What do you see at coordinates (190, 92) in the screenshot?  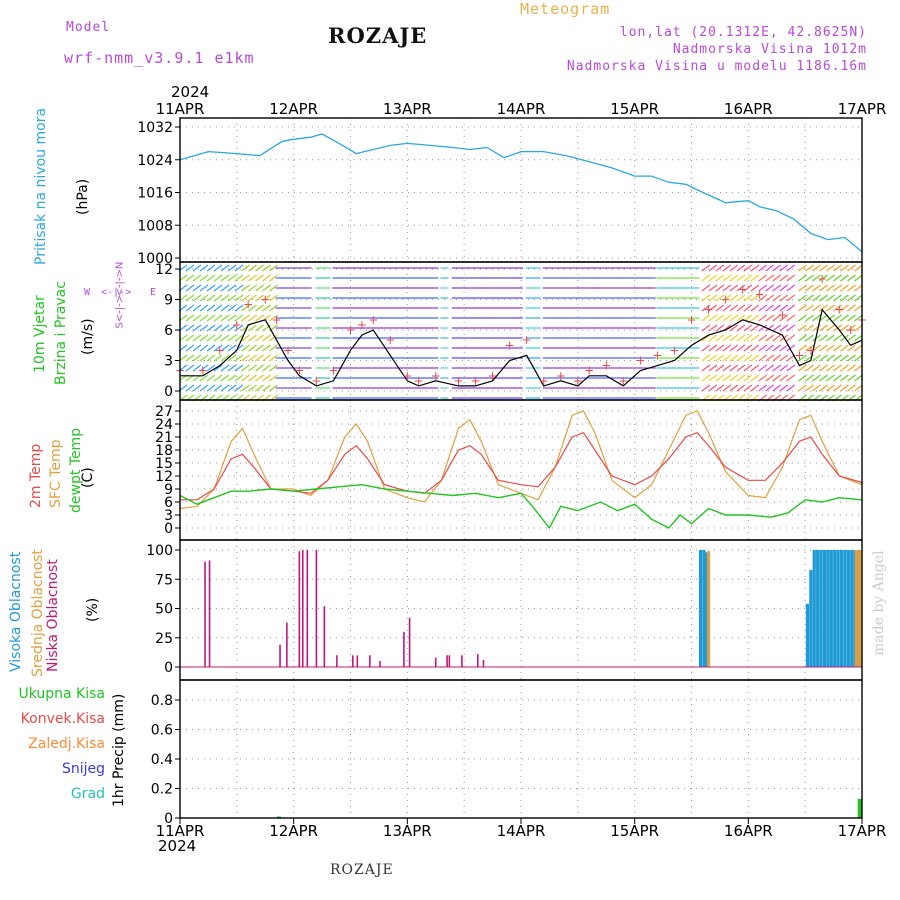 I see `year-top: 2024` at bounding box center [190, 92].